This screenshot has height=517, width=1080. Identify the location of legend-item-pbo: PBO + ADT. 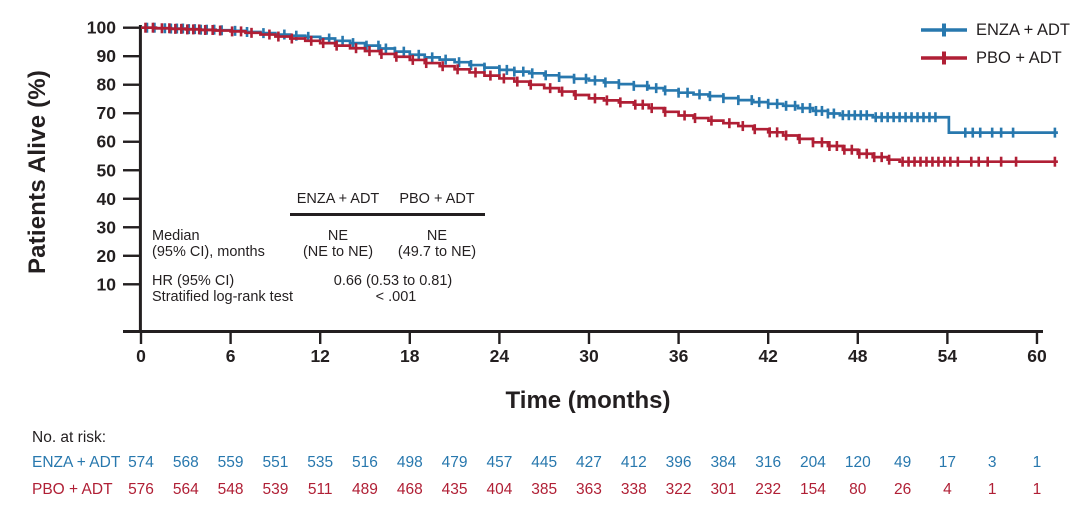
(995, 57).